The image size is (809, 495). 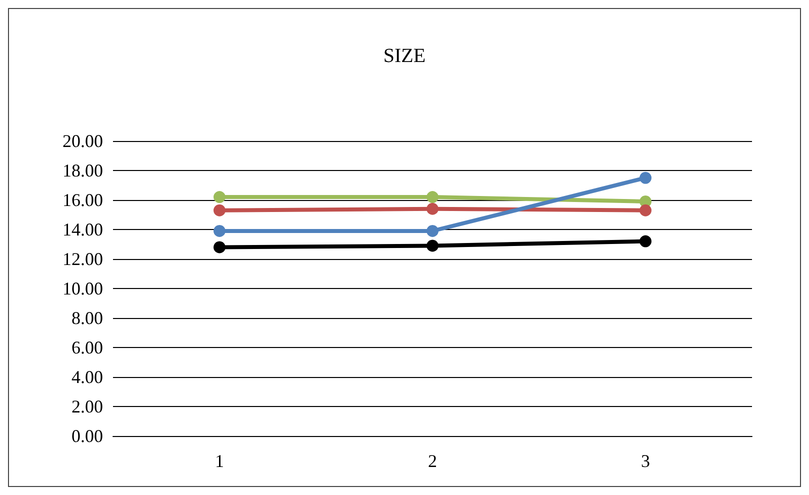 I want to click on y-tick-label: 6.00, so click(x=87, y=348).